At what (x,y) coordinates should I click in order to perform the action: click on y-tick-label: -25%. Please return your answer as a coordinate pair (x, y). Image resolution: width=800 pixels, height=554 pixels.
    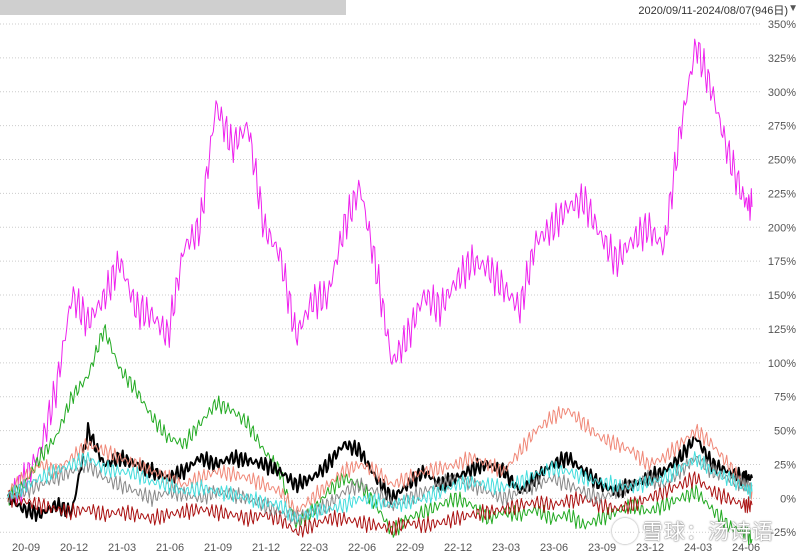
    Looking at the image, I should click on (783, 533).